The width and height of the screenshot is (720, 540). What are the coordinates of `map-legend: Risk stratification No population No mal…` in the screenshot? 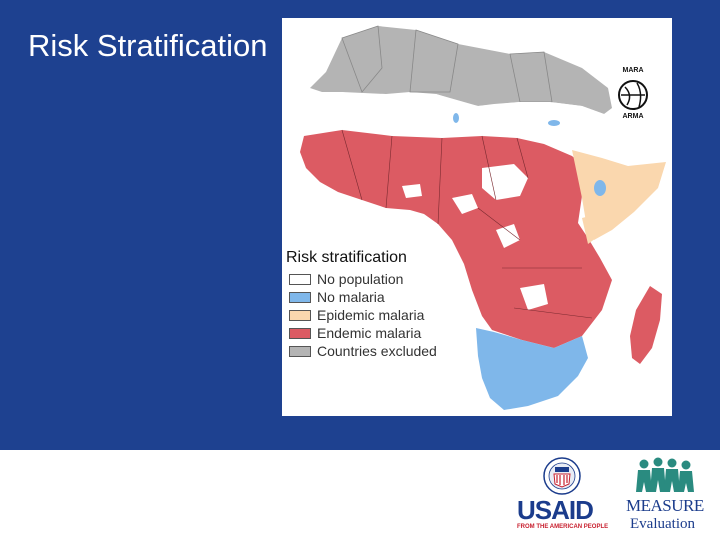 It's located at (386, 304).